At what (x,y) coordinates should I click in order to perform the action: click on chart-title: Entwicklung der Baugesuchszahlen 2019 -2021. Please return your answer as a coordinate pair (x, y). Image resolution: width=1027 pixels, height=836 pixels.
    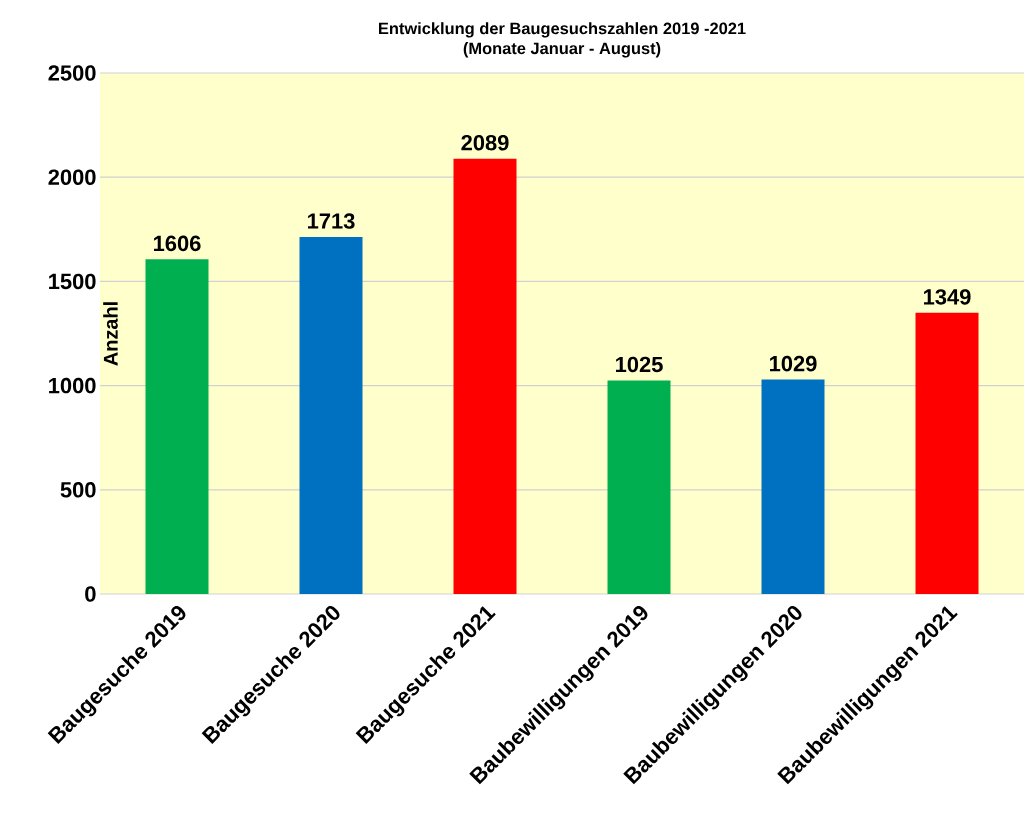
    Looking at the image, I should click on (562, 30).